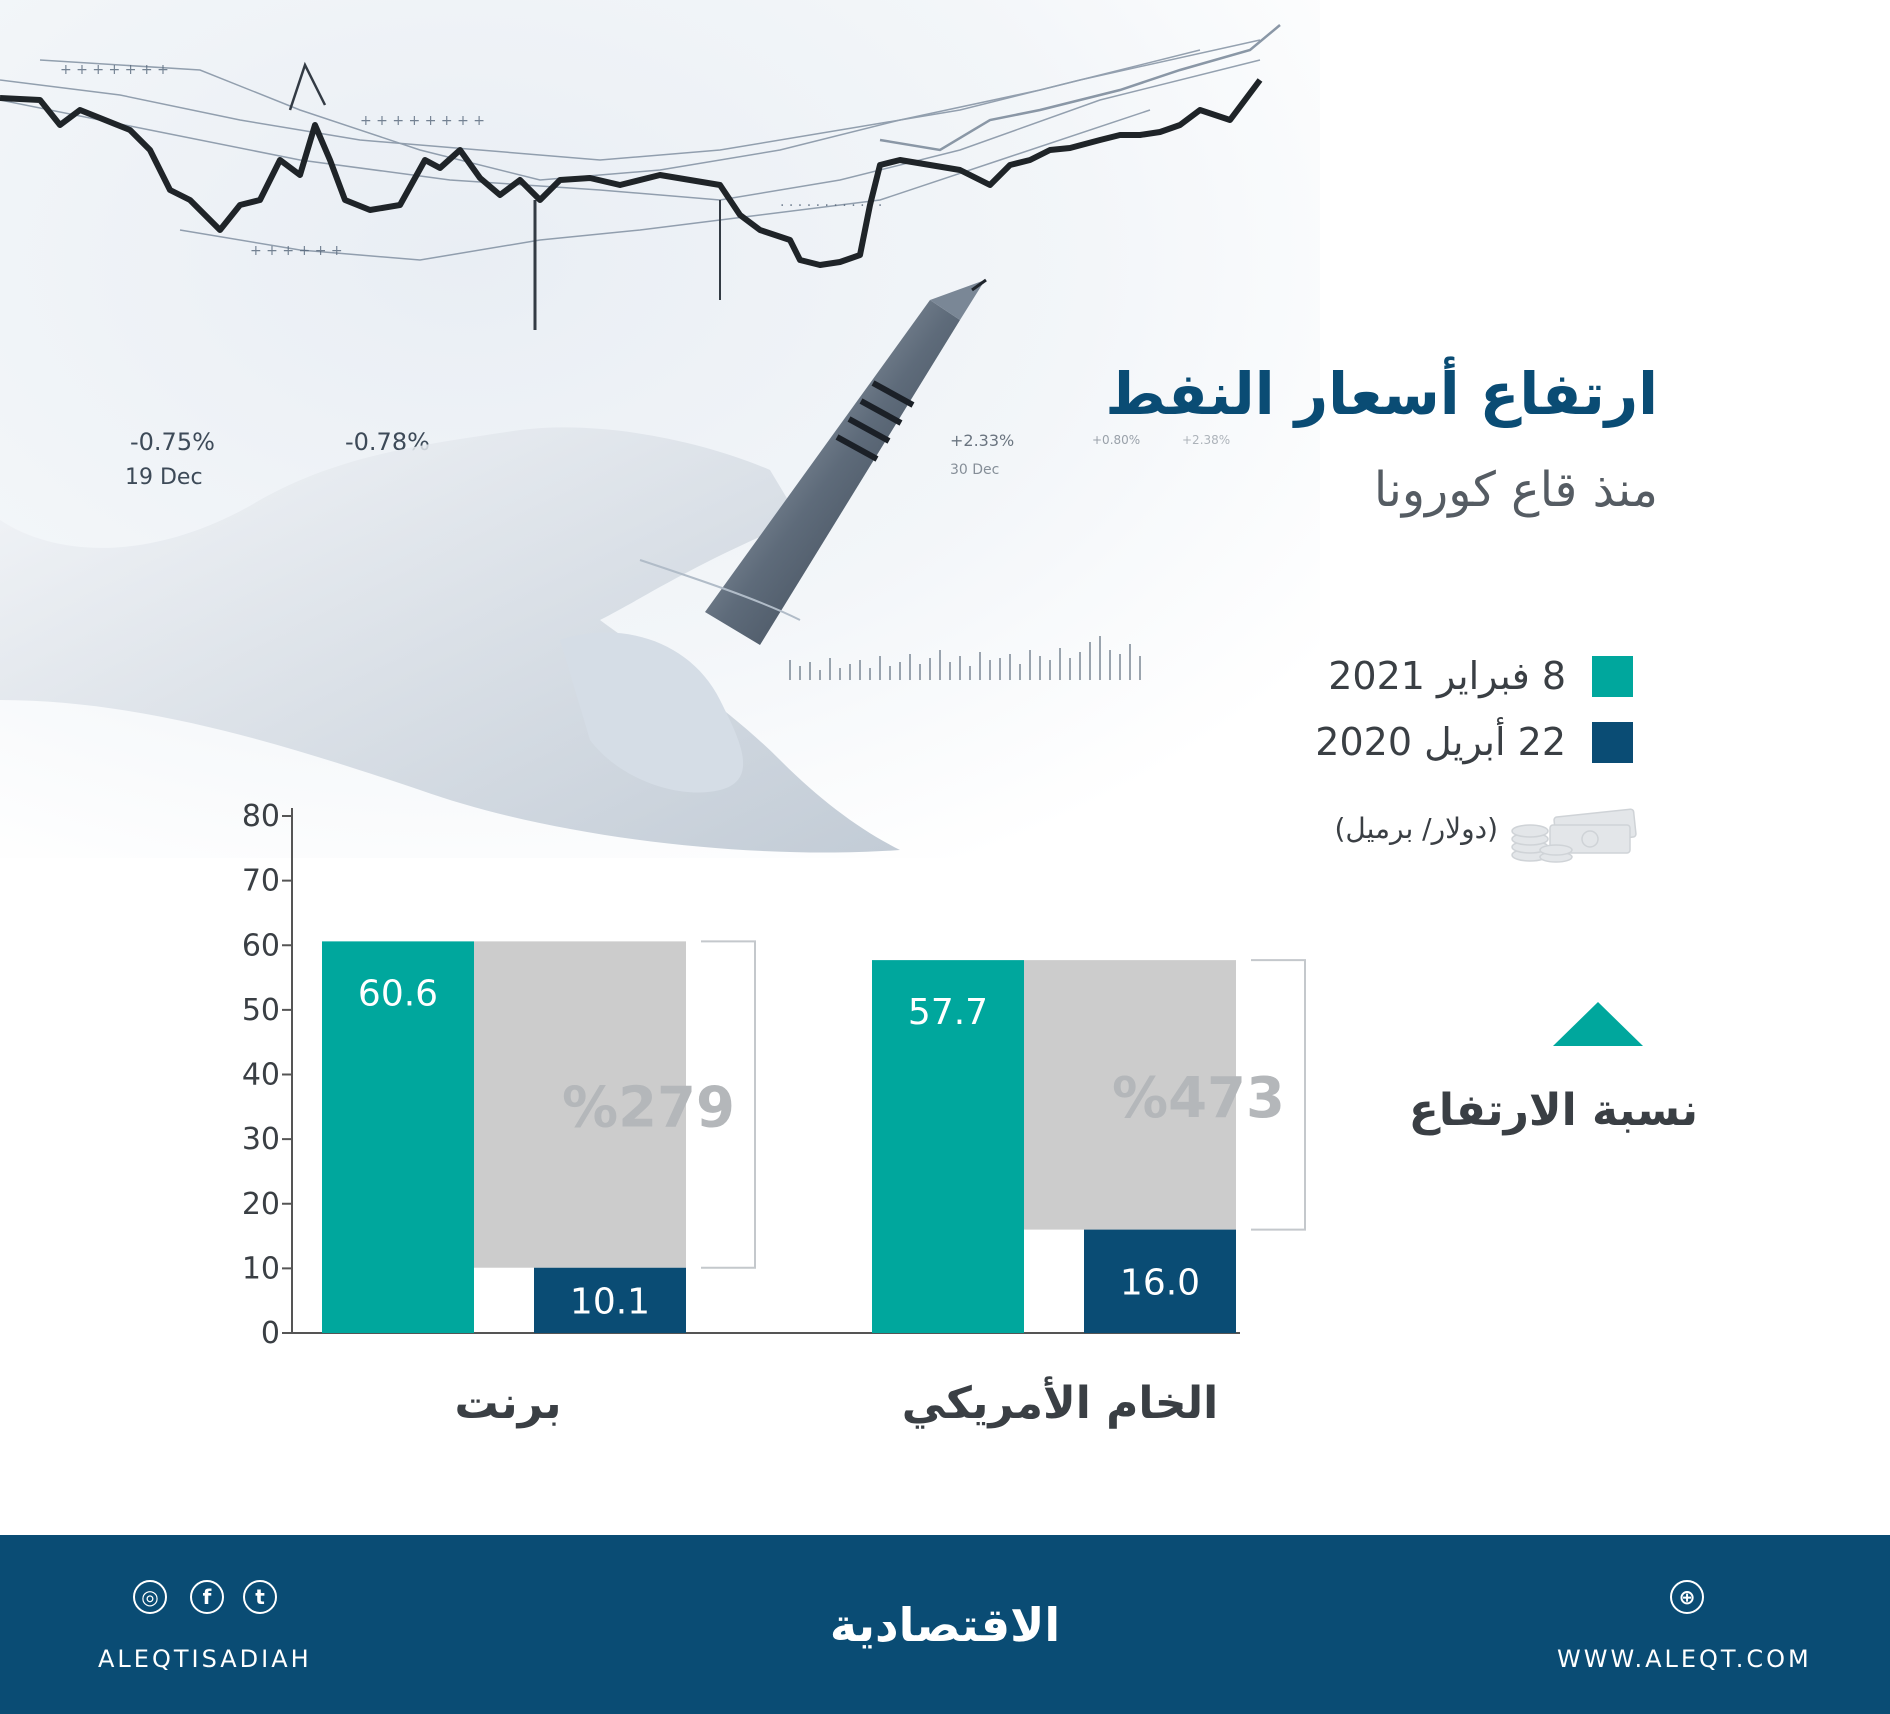 The width and height of the screenshot is (1890, 1714). Describe the element at coordinates (1612, 676) in the screenshot. I see `legend-swatch-teal` at that location.